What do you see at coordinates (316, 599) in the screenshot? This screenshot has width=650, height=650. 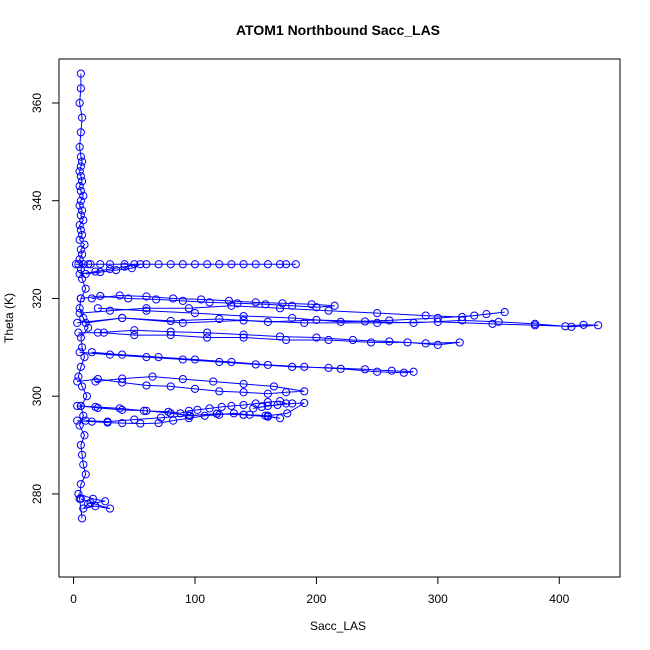 I see `x-tick-label: 200` at bounding box center [316, 599].